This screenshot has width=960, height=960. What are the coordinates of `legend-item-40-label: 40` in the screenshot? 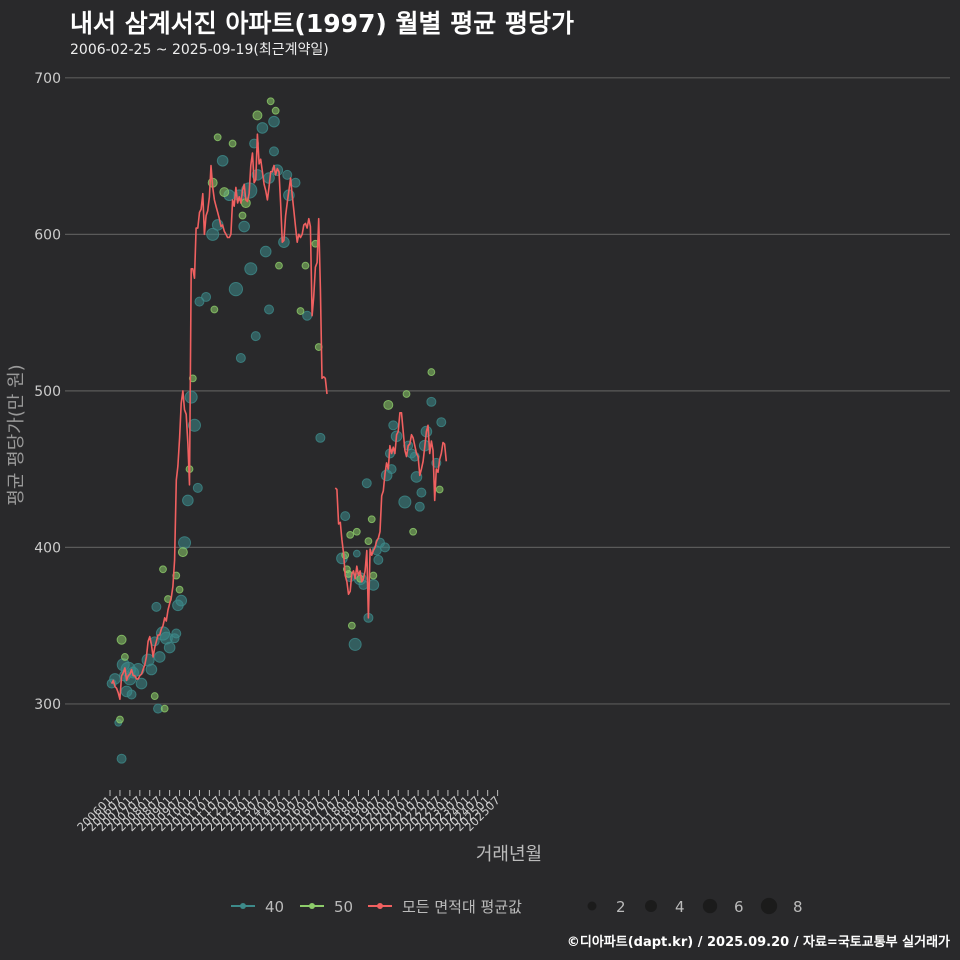 It's located at (274, 907).